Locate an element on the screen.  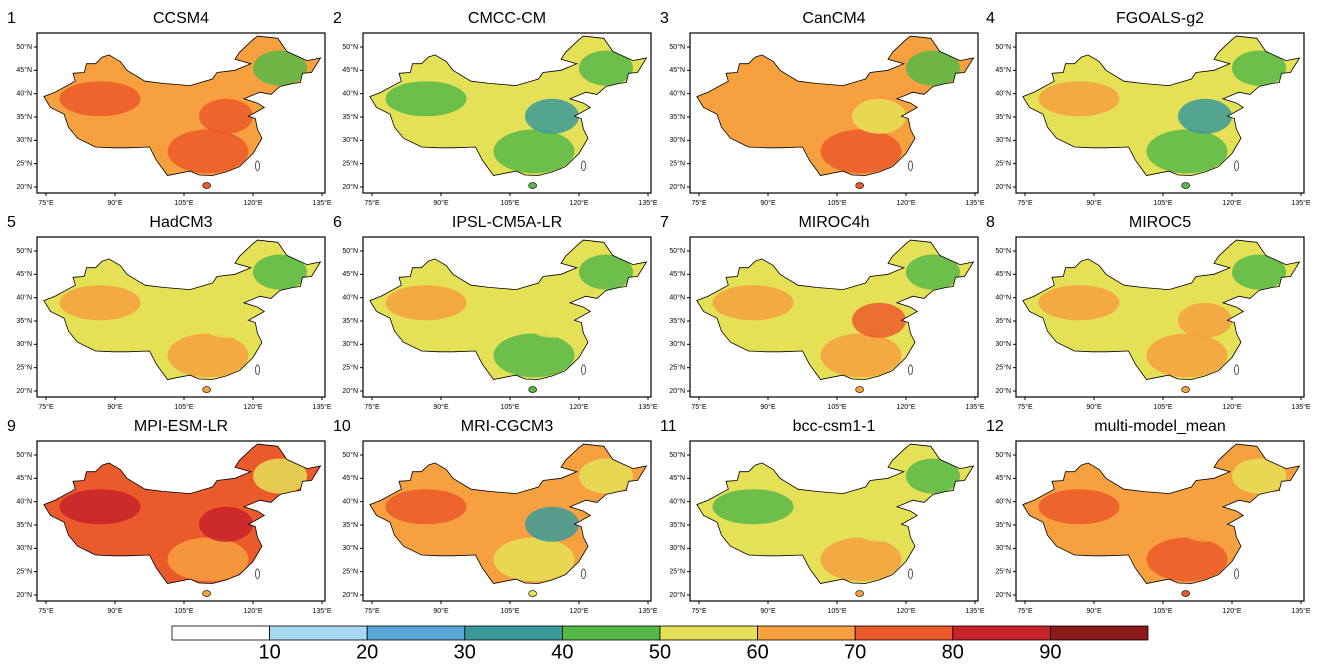
panel-number: 3 is located at coordinates (664, 18).